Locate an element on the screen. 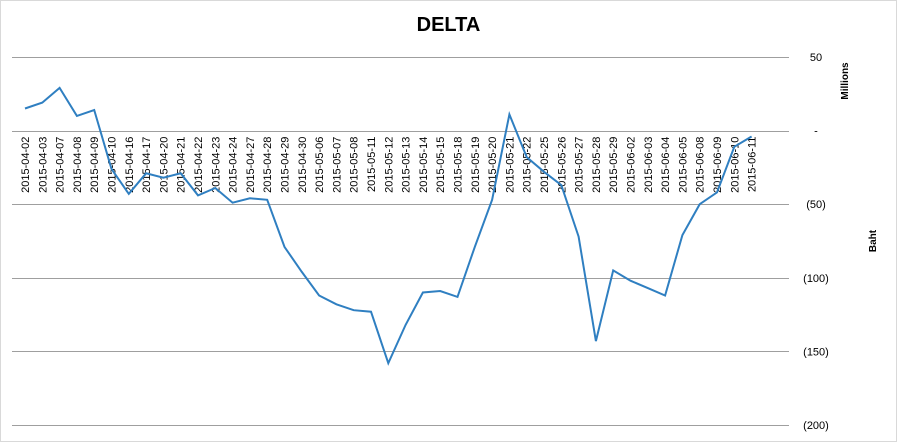 Image resolution: width=897 pixels, height=442 pixels. x-tick-label: 2015-05-06 is located at coordinates (320, 165).